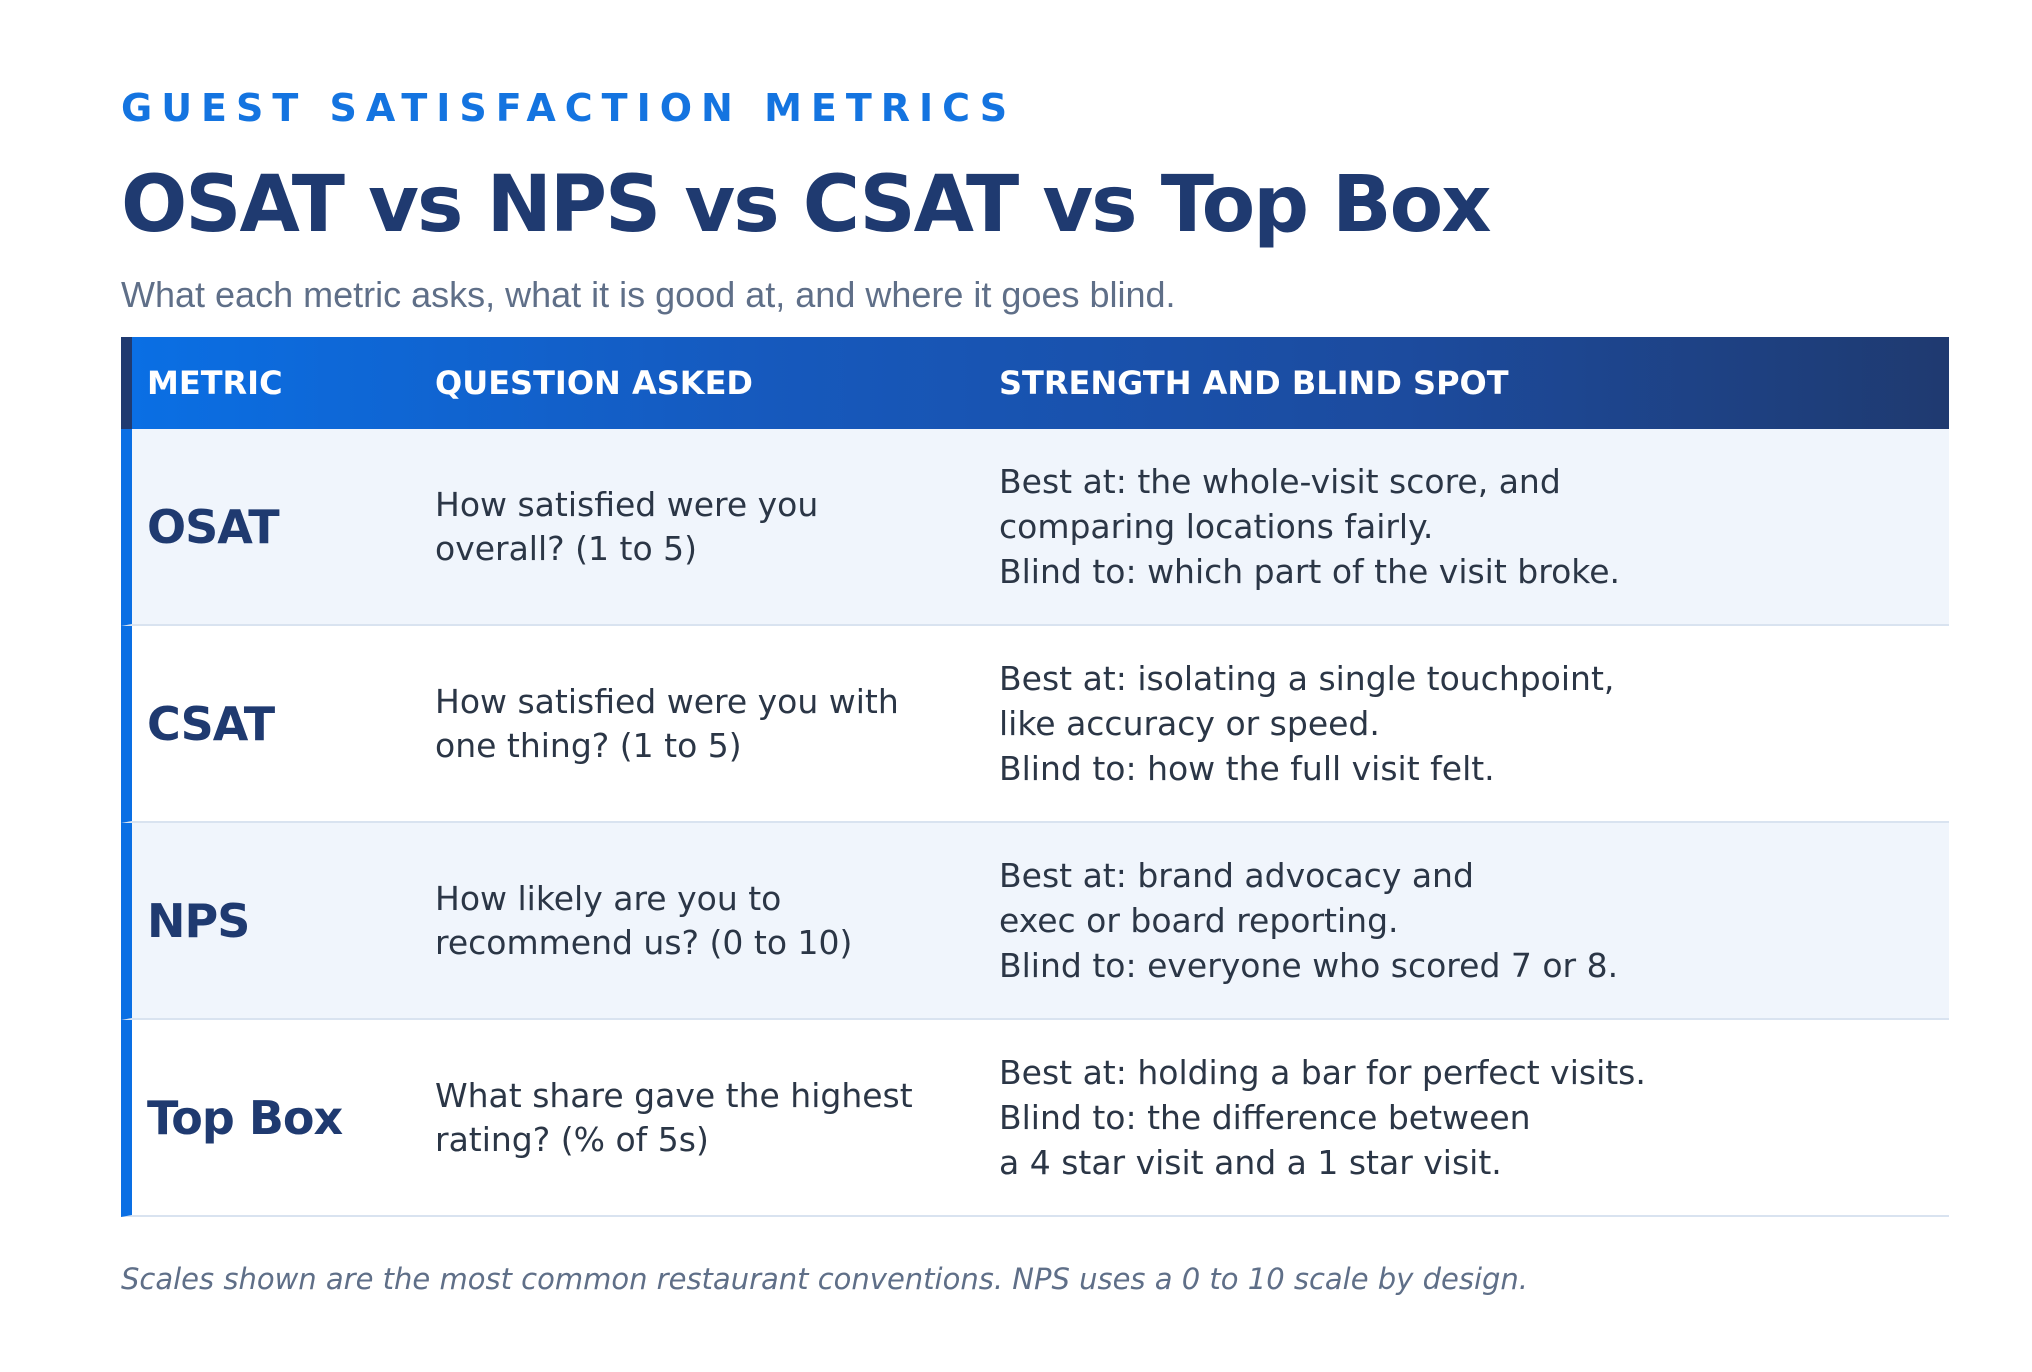  What do you see at coordinates (1280, 481) in the screenshot?
I see `strength-line: Best at: the whole-visit score, and` at bounding box center [1280, 481].